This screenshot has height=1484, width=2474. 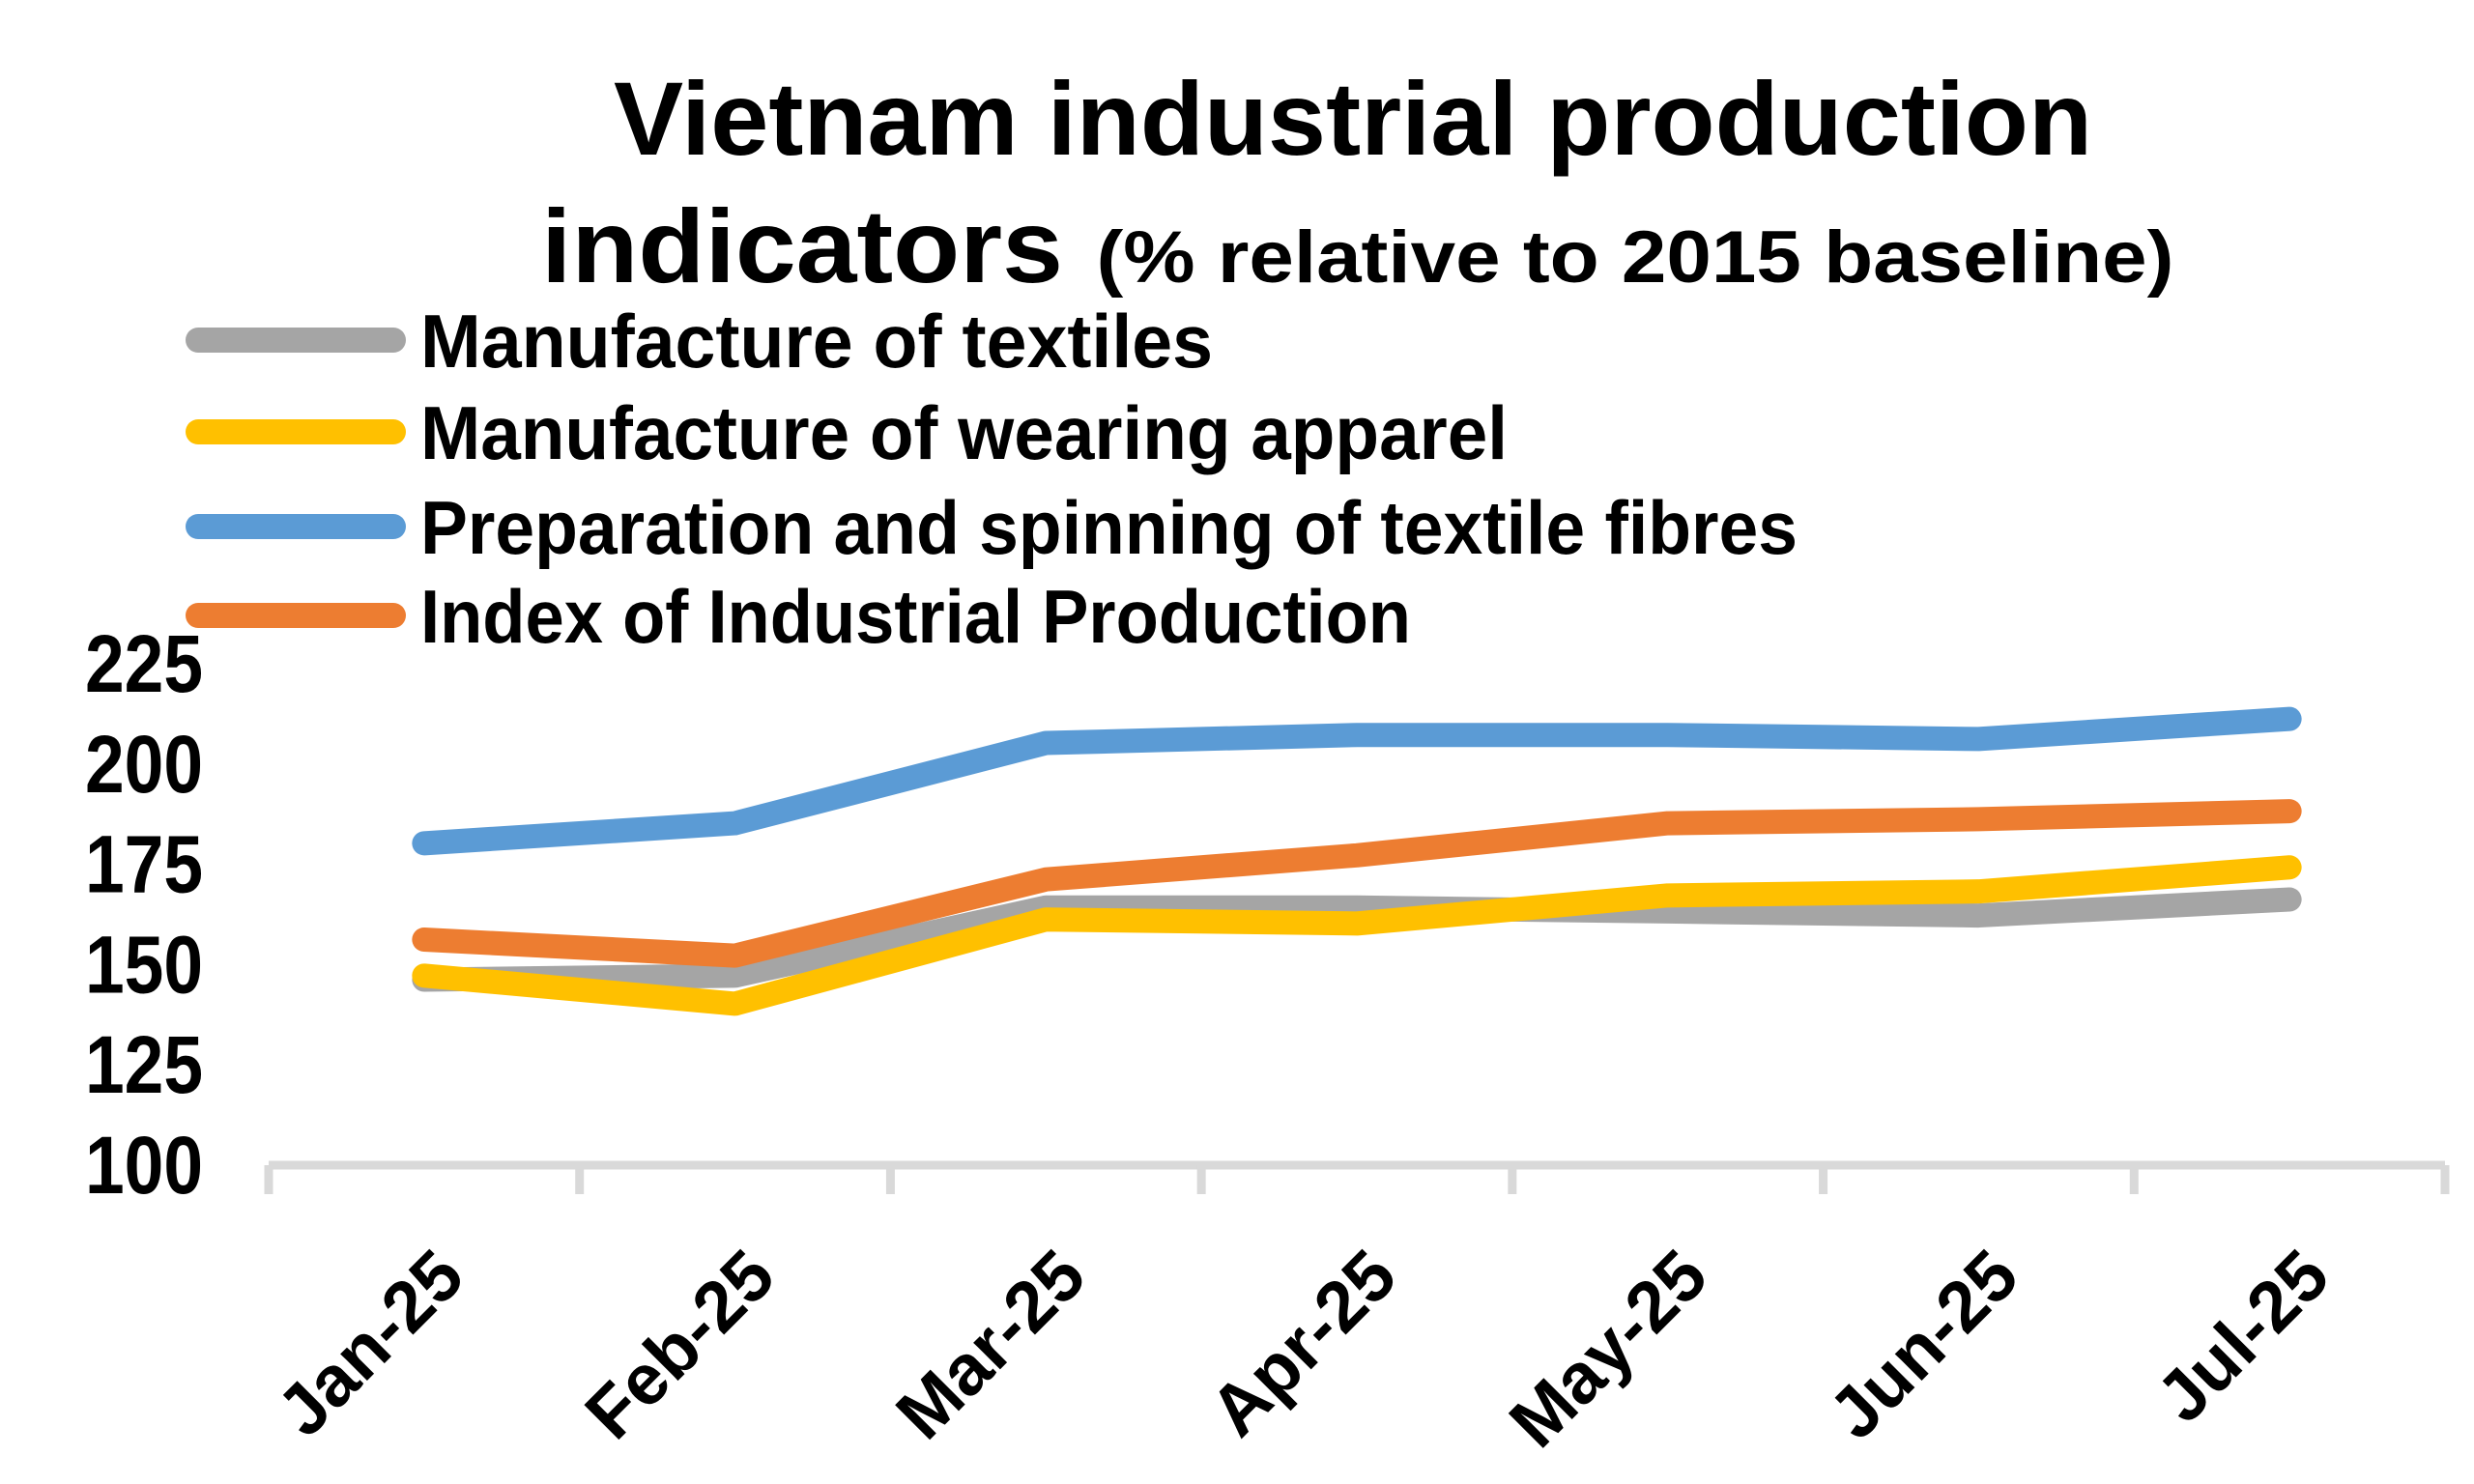 I want to click on legend-item-industrial-production: Index of Industrial Production, so click(x=799, y=616).